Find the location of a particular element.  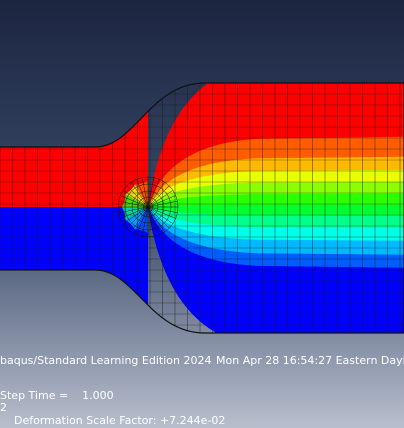

scale-factor: Deformation Scale Factor: +7.244e-02 is located at coordinates (120, 420).